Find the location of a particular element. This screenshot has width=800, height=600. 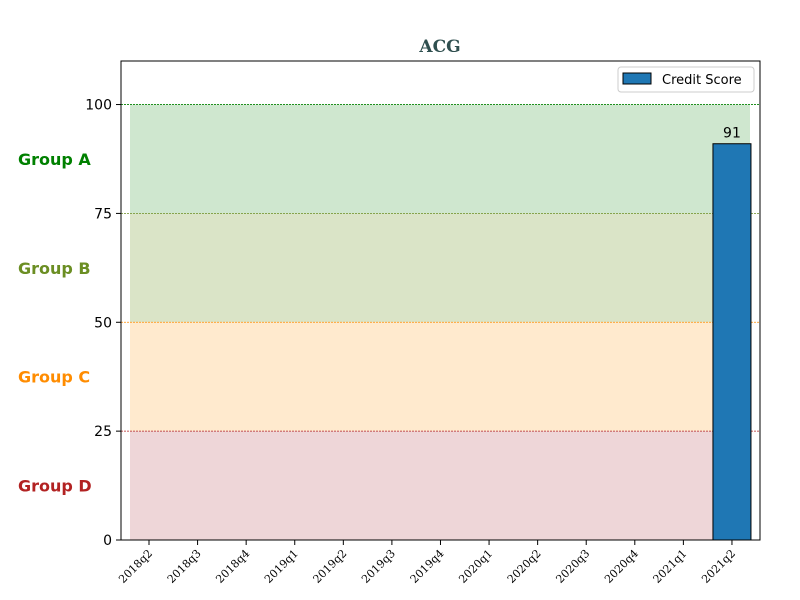

group-labels: Group A Group B Group C Group D is located at coordinates (55, 323).